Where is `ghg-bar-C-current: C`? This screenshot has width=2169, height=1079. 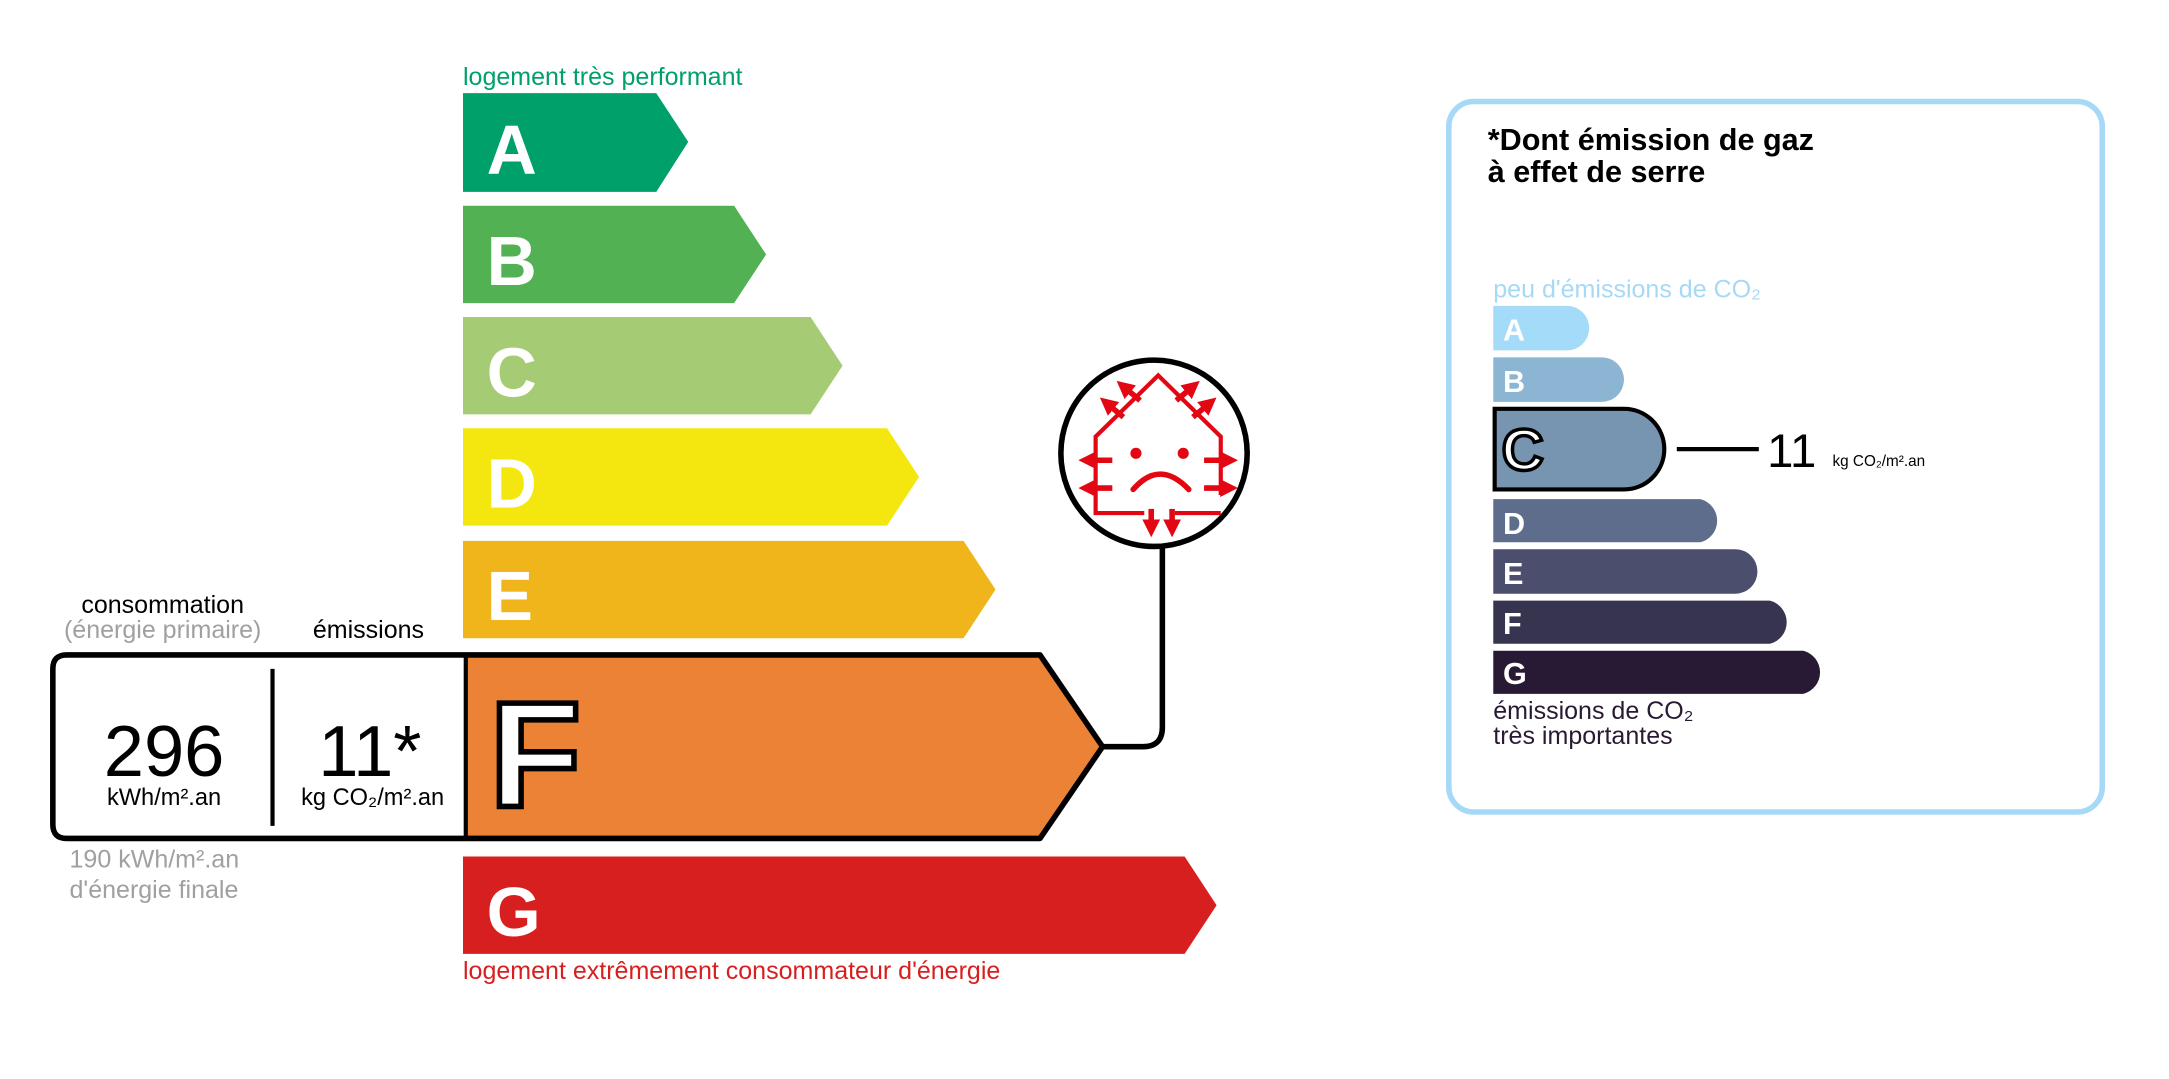 ghg-bar-C-current: C is located at coordinates (1579, 449).